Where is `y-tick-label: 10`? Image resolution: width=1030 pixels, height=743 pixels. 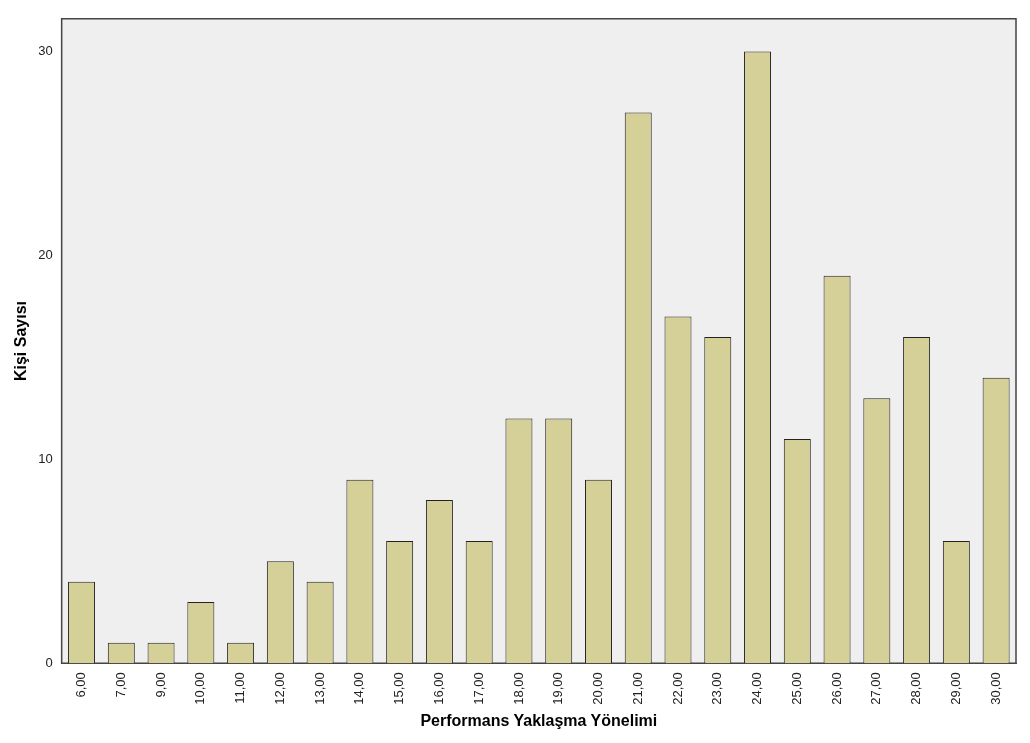 y-tick-label: 10 is located at coordinates (45, 458).